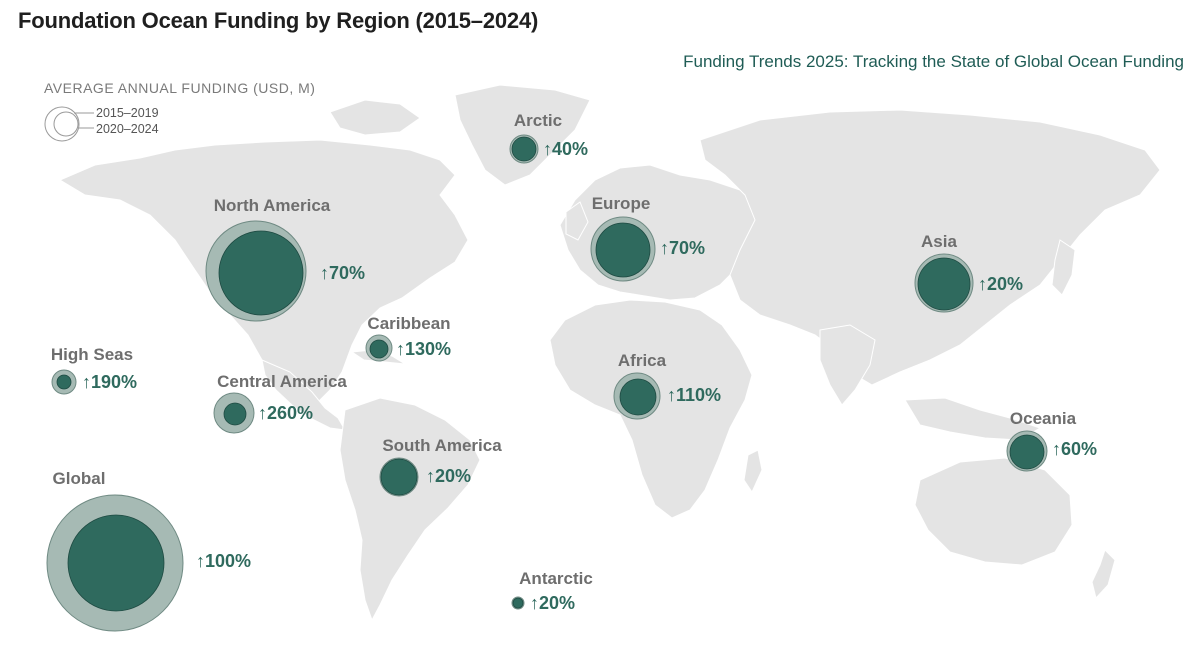 Image resolution: width=1200 pixels, height=649 pixels. Describe the element at coordinates (642, 360) in the screenshot. I see `africa-label: Africa` at that location.